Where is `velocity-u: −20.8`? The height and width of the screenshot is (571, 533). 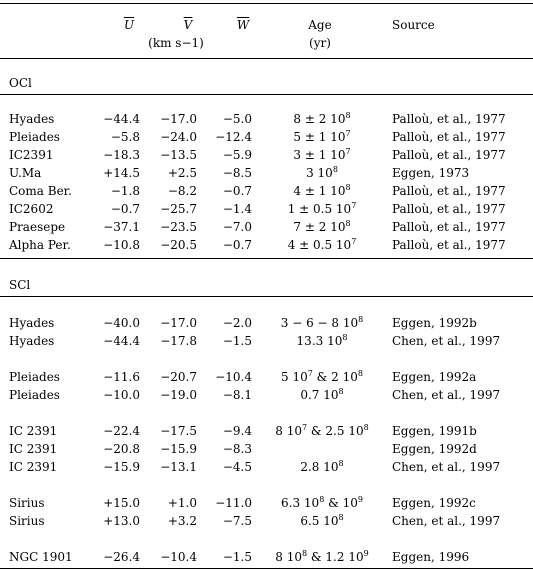 velocity-u: −20.8 is located at coordinates (121, 449).